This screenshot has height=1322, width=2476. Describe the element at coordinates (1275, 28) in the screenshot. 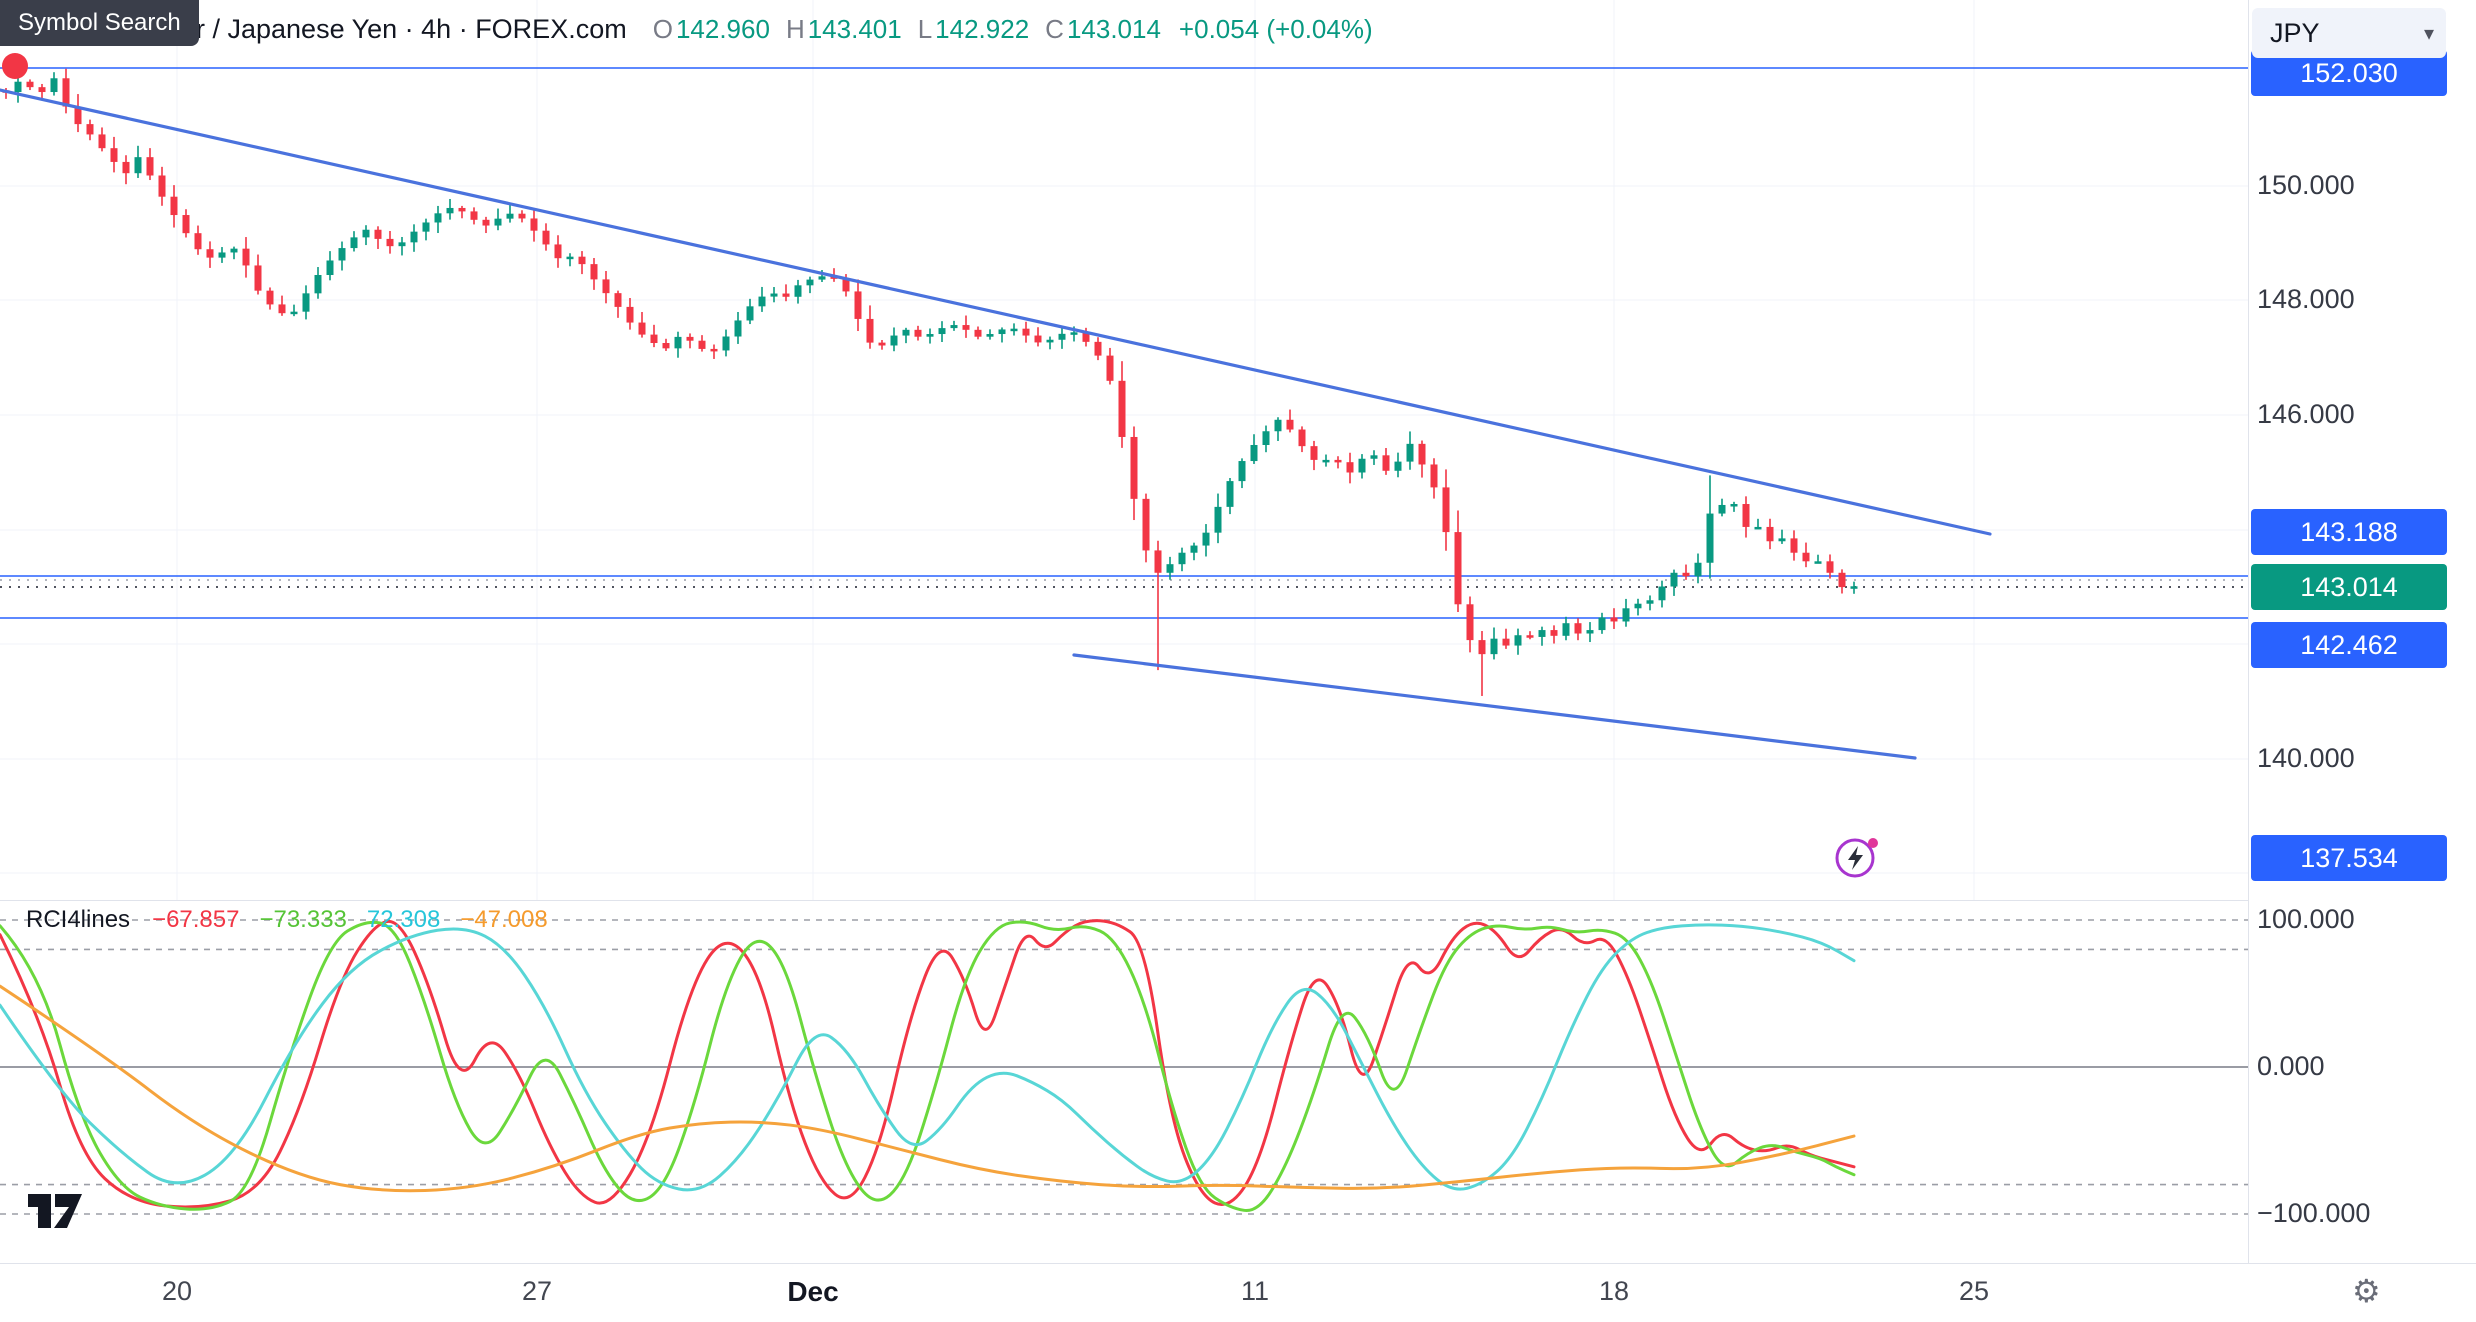

I see `price-change: +0.054 (+0.04%)` at that location.